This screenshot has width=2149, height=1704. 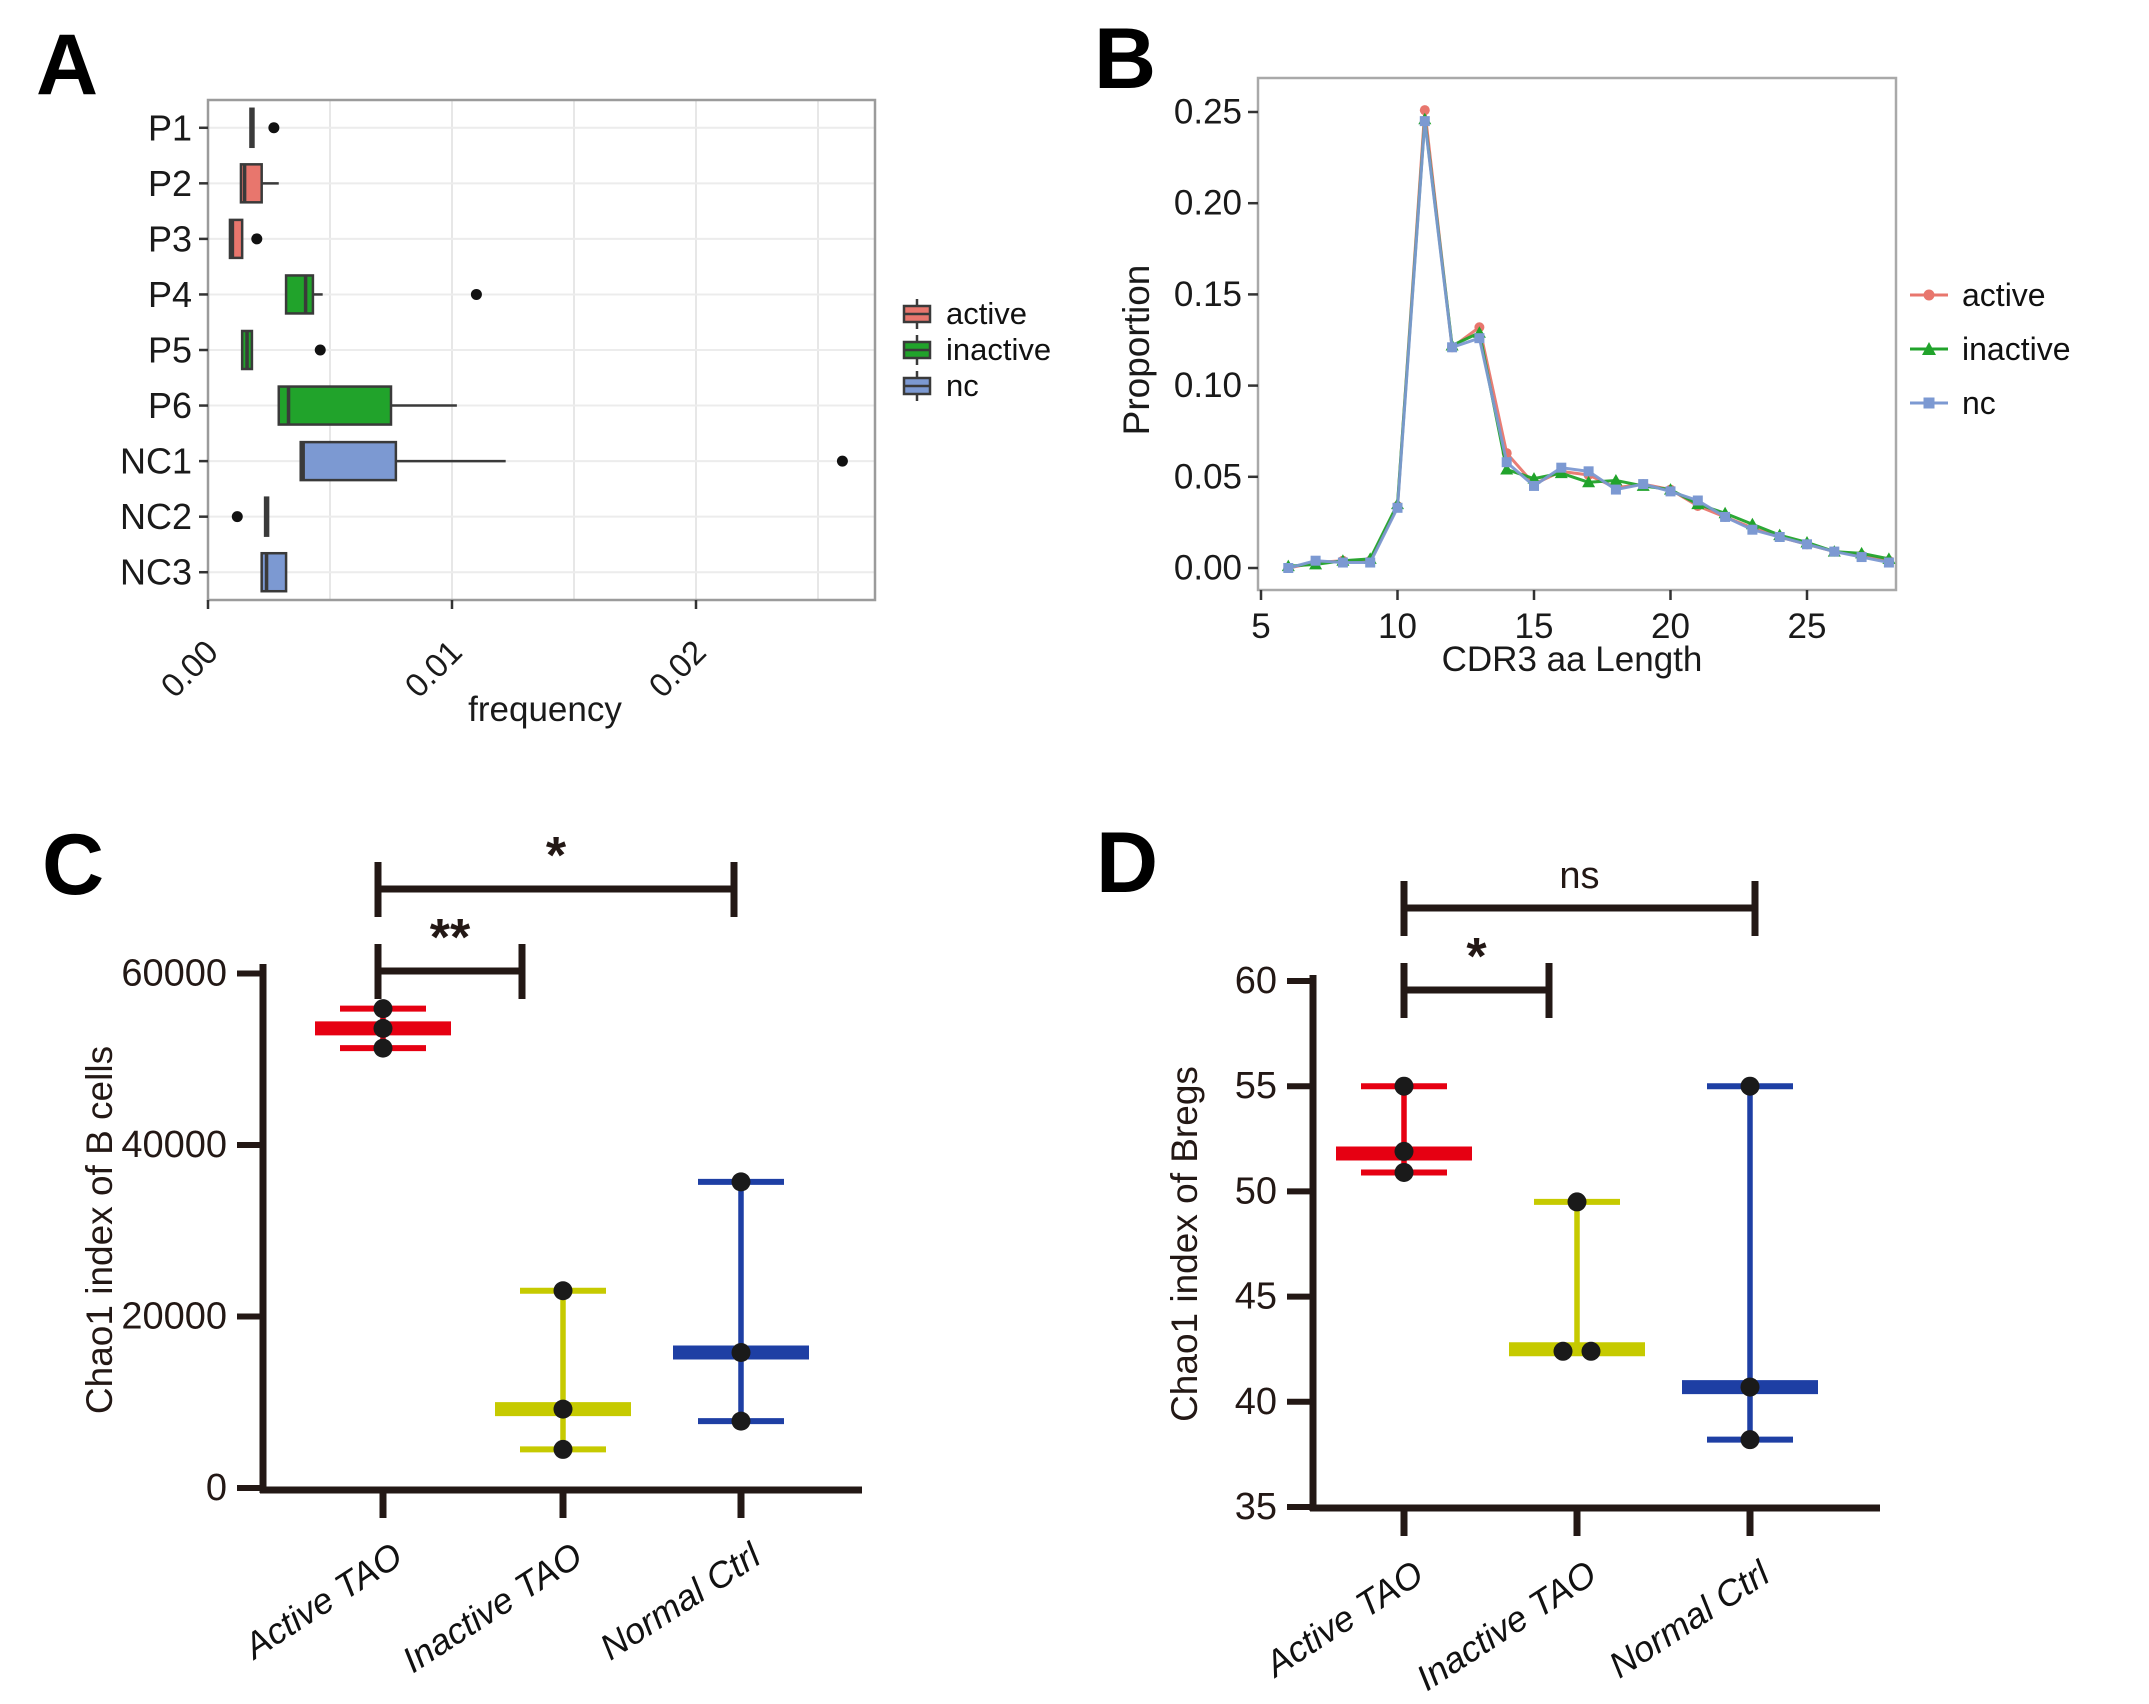 What do you see at coordinates (1397, 626) in the screenshot?
I see `panel-b-x-tick-label: 10` at bounding box center [1397, 626].